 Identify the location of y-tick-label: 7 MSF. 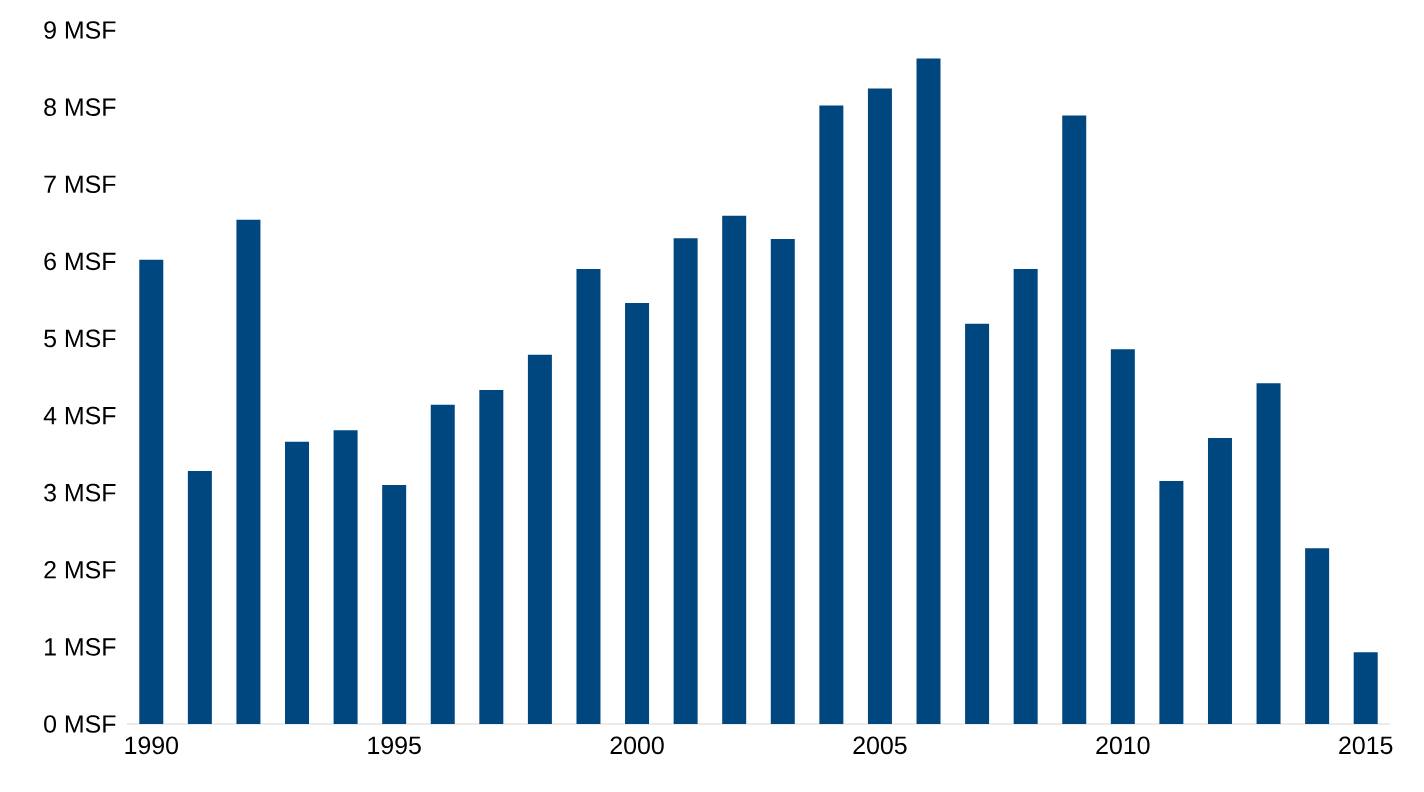
(80, 184).